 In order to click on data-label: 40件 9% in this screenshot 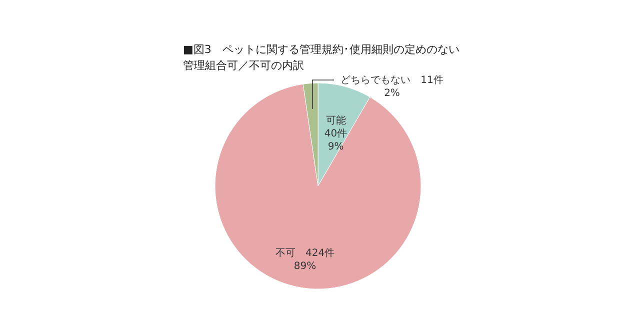, I will do `click(336, 140)`.